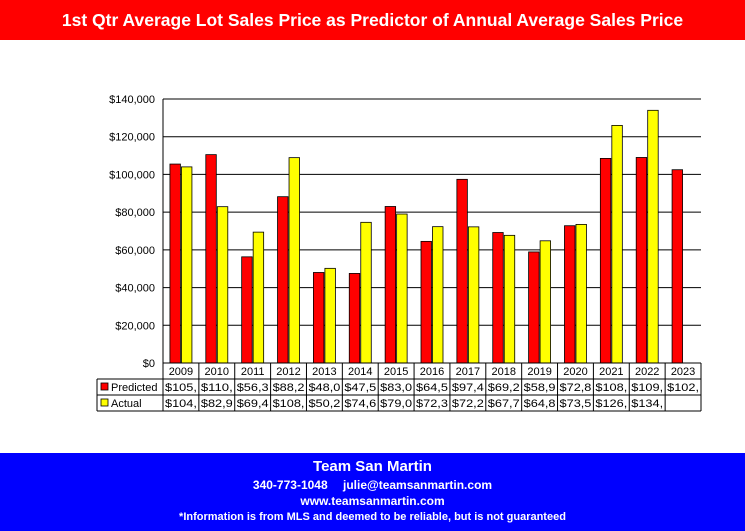 The width and height of the screenshot is (745, 531). What do you see at coordinates (187, 265) in the screenshot?
I see `bar-actual-2009` at bounding box center [187, 265].